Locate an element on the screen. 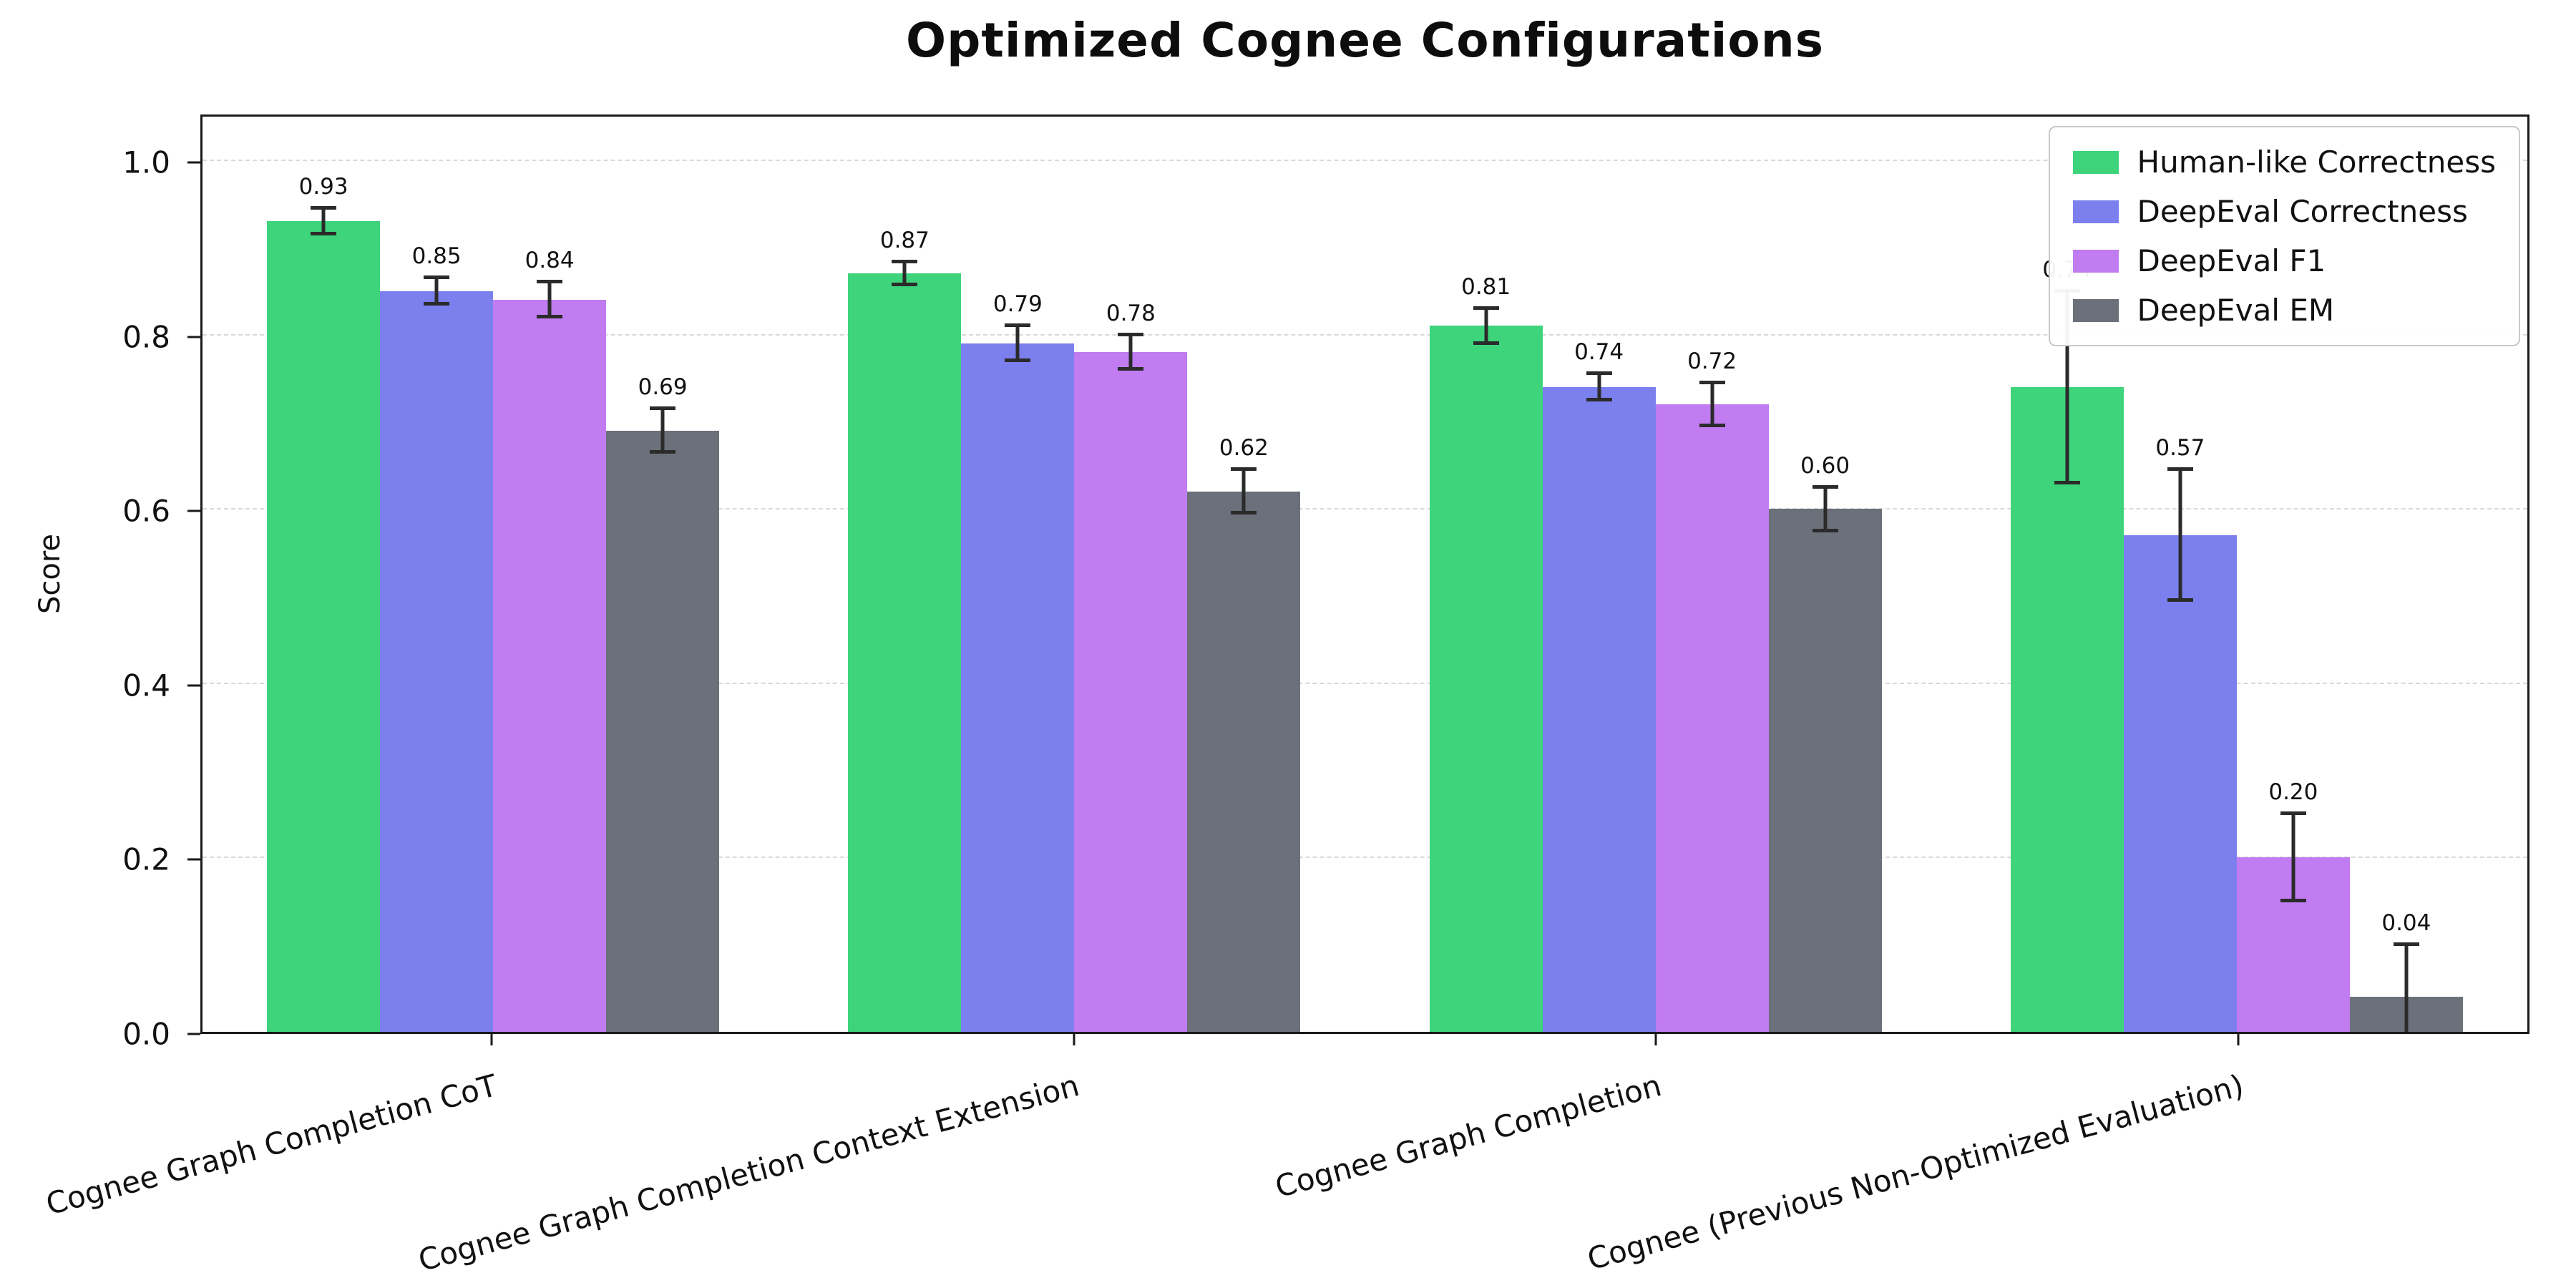 The height and width of the screenshot is (1288, 2576). bar: 0.85 is located at coordinates (437, 637).